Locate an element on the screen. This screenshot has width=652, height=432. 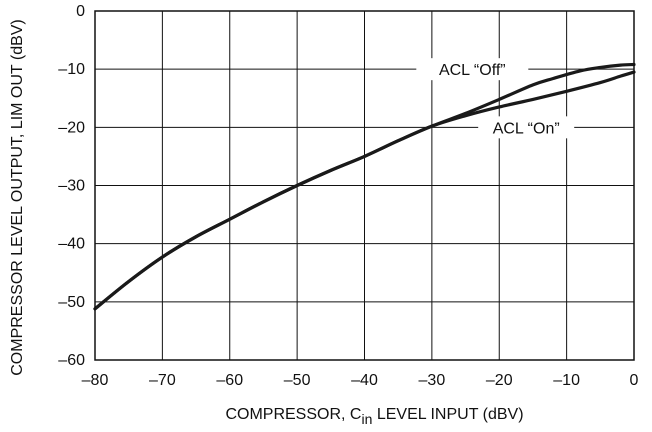
y-tick-label: –30 is located at coordinates (71, 186).